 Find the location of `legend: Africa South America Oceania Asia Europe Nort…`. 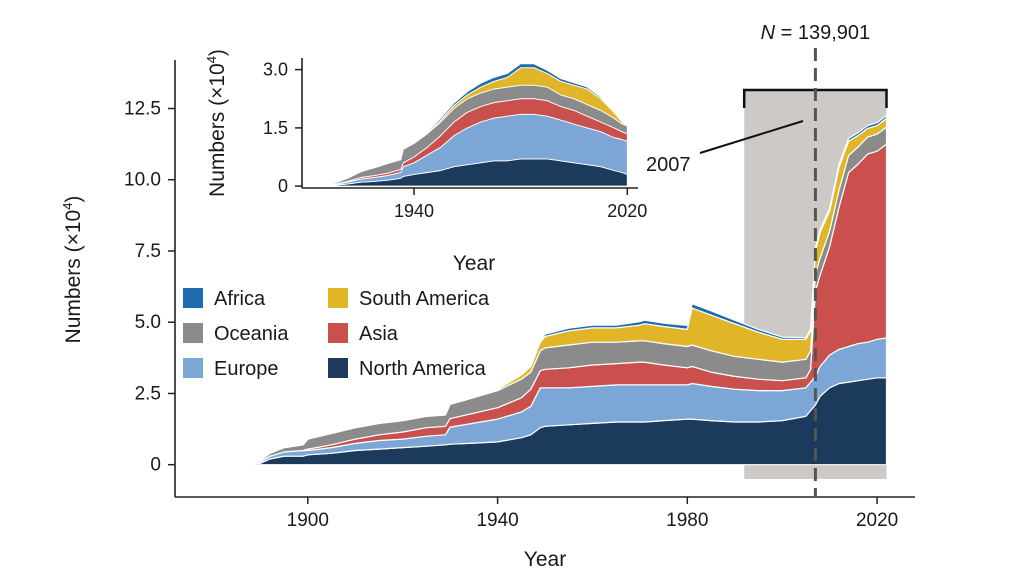

legend: Africa South America Oceania Asia Europe Nort… is located at coordinates (336, 334).